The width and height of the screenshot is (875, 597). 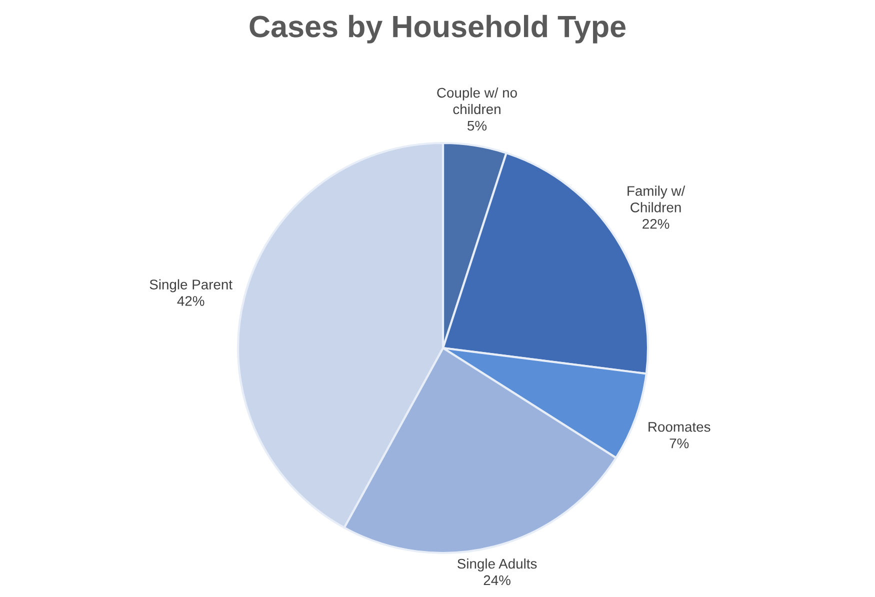 What do you see at coordinates (497, 565) in the screenshot?
I see `slice-label: Single Adults` at bounding box center [497, 565].